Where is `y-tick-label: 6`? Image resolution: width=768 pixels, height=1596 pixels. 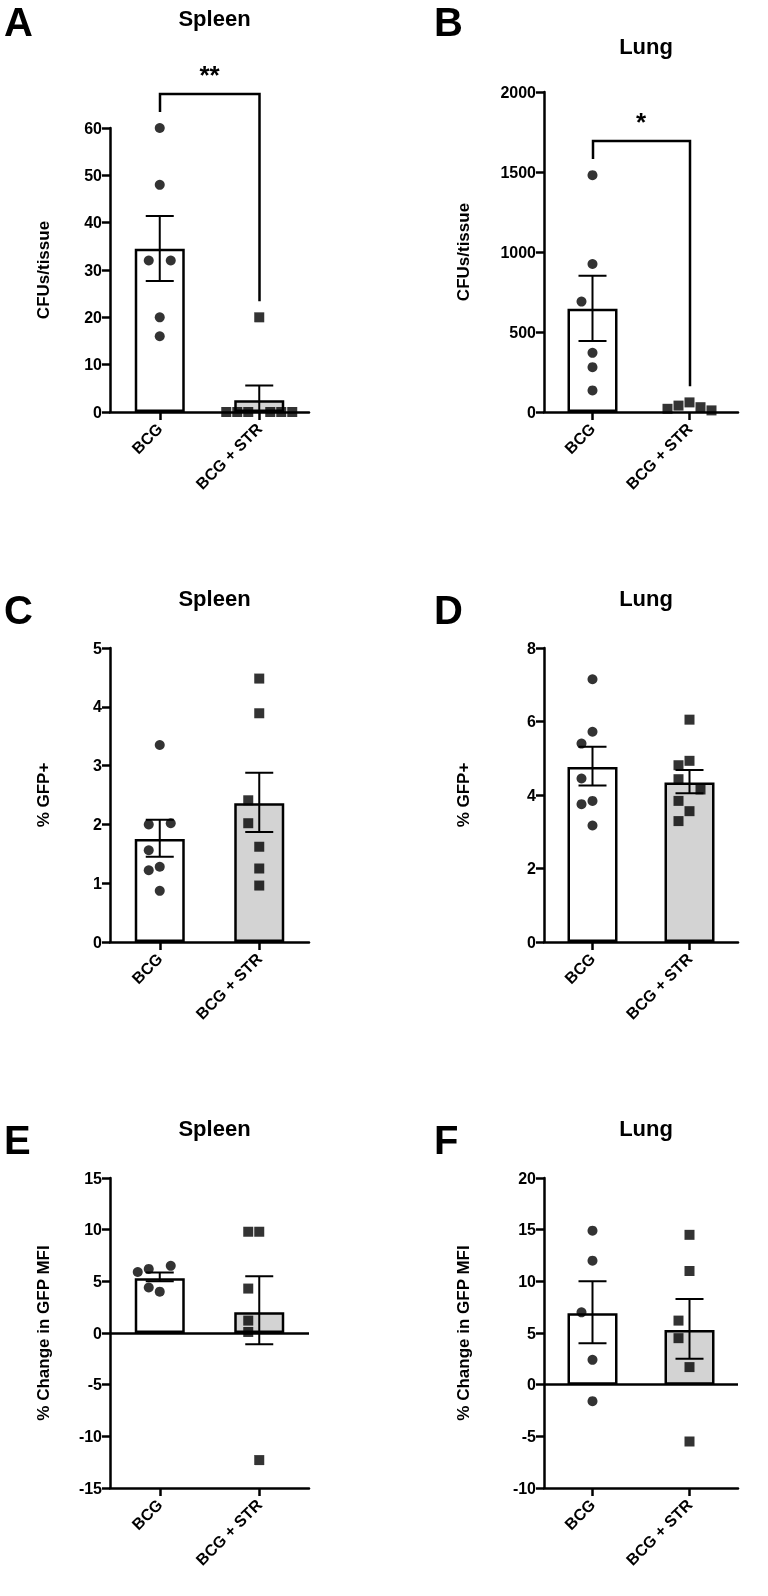 y-tick-label: 6 is located at coordinates (532, 721).